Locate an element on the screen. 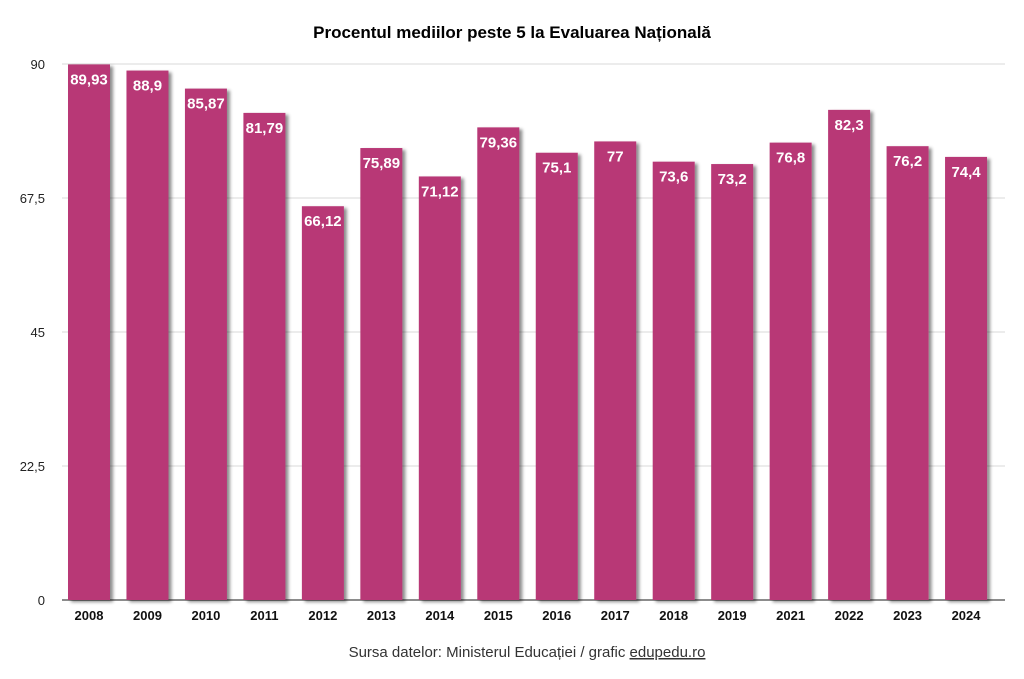  bar-2017 is located at coordinates (615, 370).